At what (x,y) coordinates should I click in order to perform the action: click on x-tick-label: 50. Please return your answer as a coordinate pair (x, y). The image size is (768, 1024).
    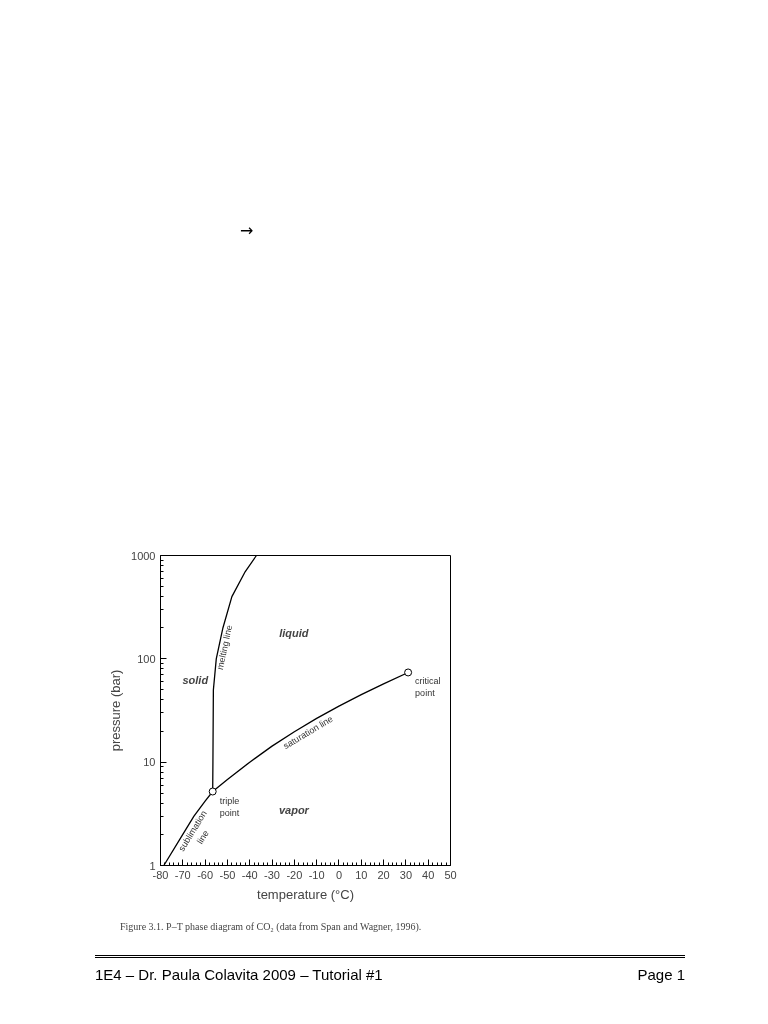
    Looking at the image, I should click on (450, 874).